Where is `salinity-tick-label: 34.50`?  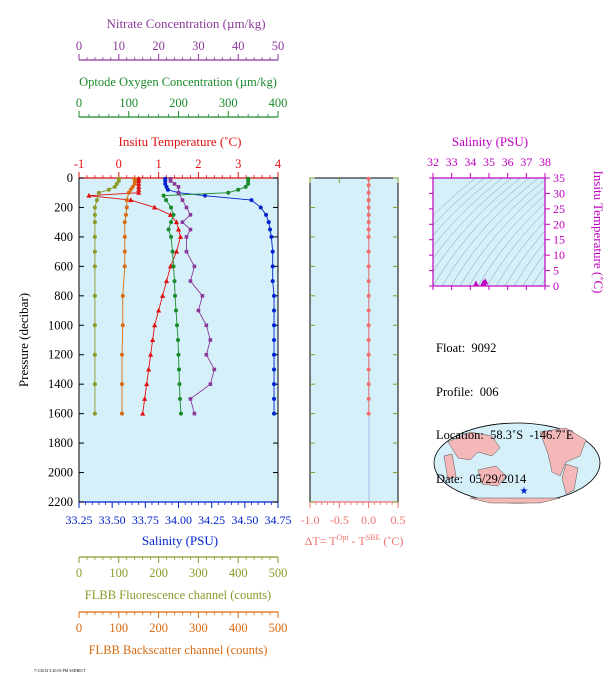
salinity-tick-label: 34.50 is located at coordinates (244, 520).